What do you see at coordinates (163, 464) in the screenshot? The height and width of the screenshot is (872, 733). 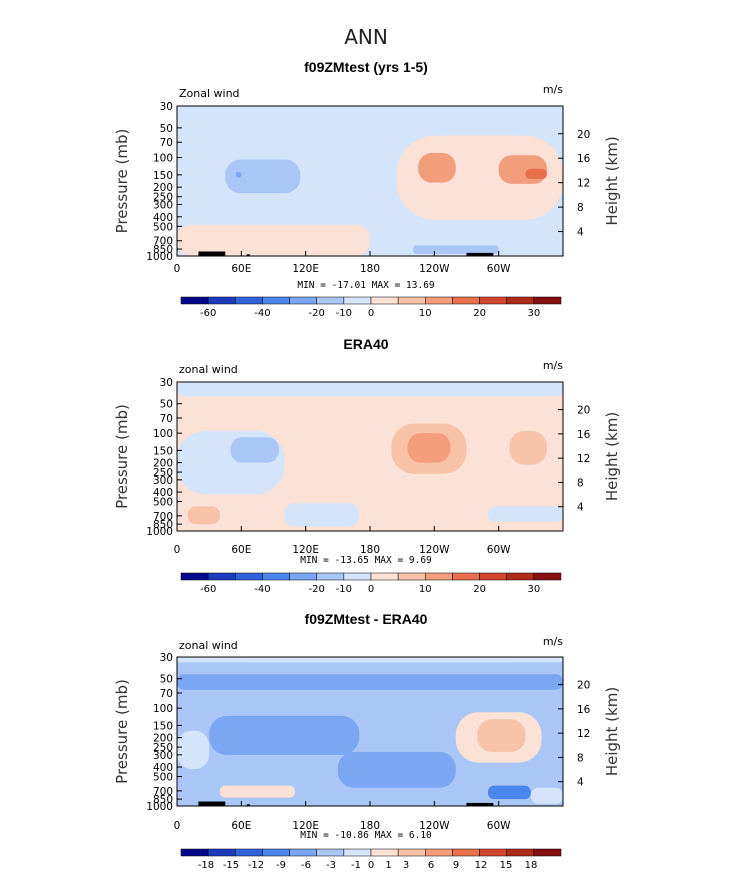 I see `y-tick-label: 200` at bounding box center [163, 464].